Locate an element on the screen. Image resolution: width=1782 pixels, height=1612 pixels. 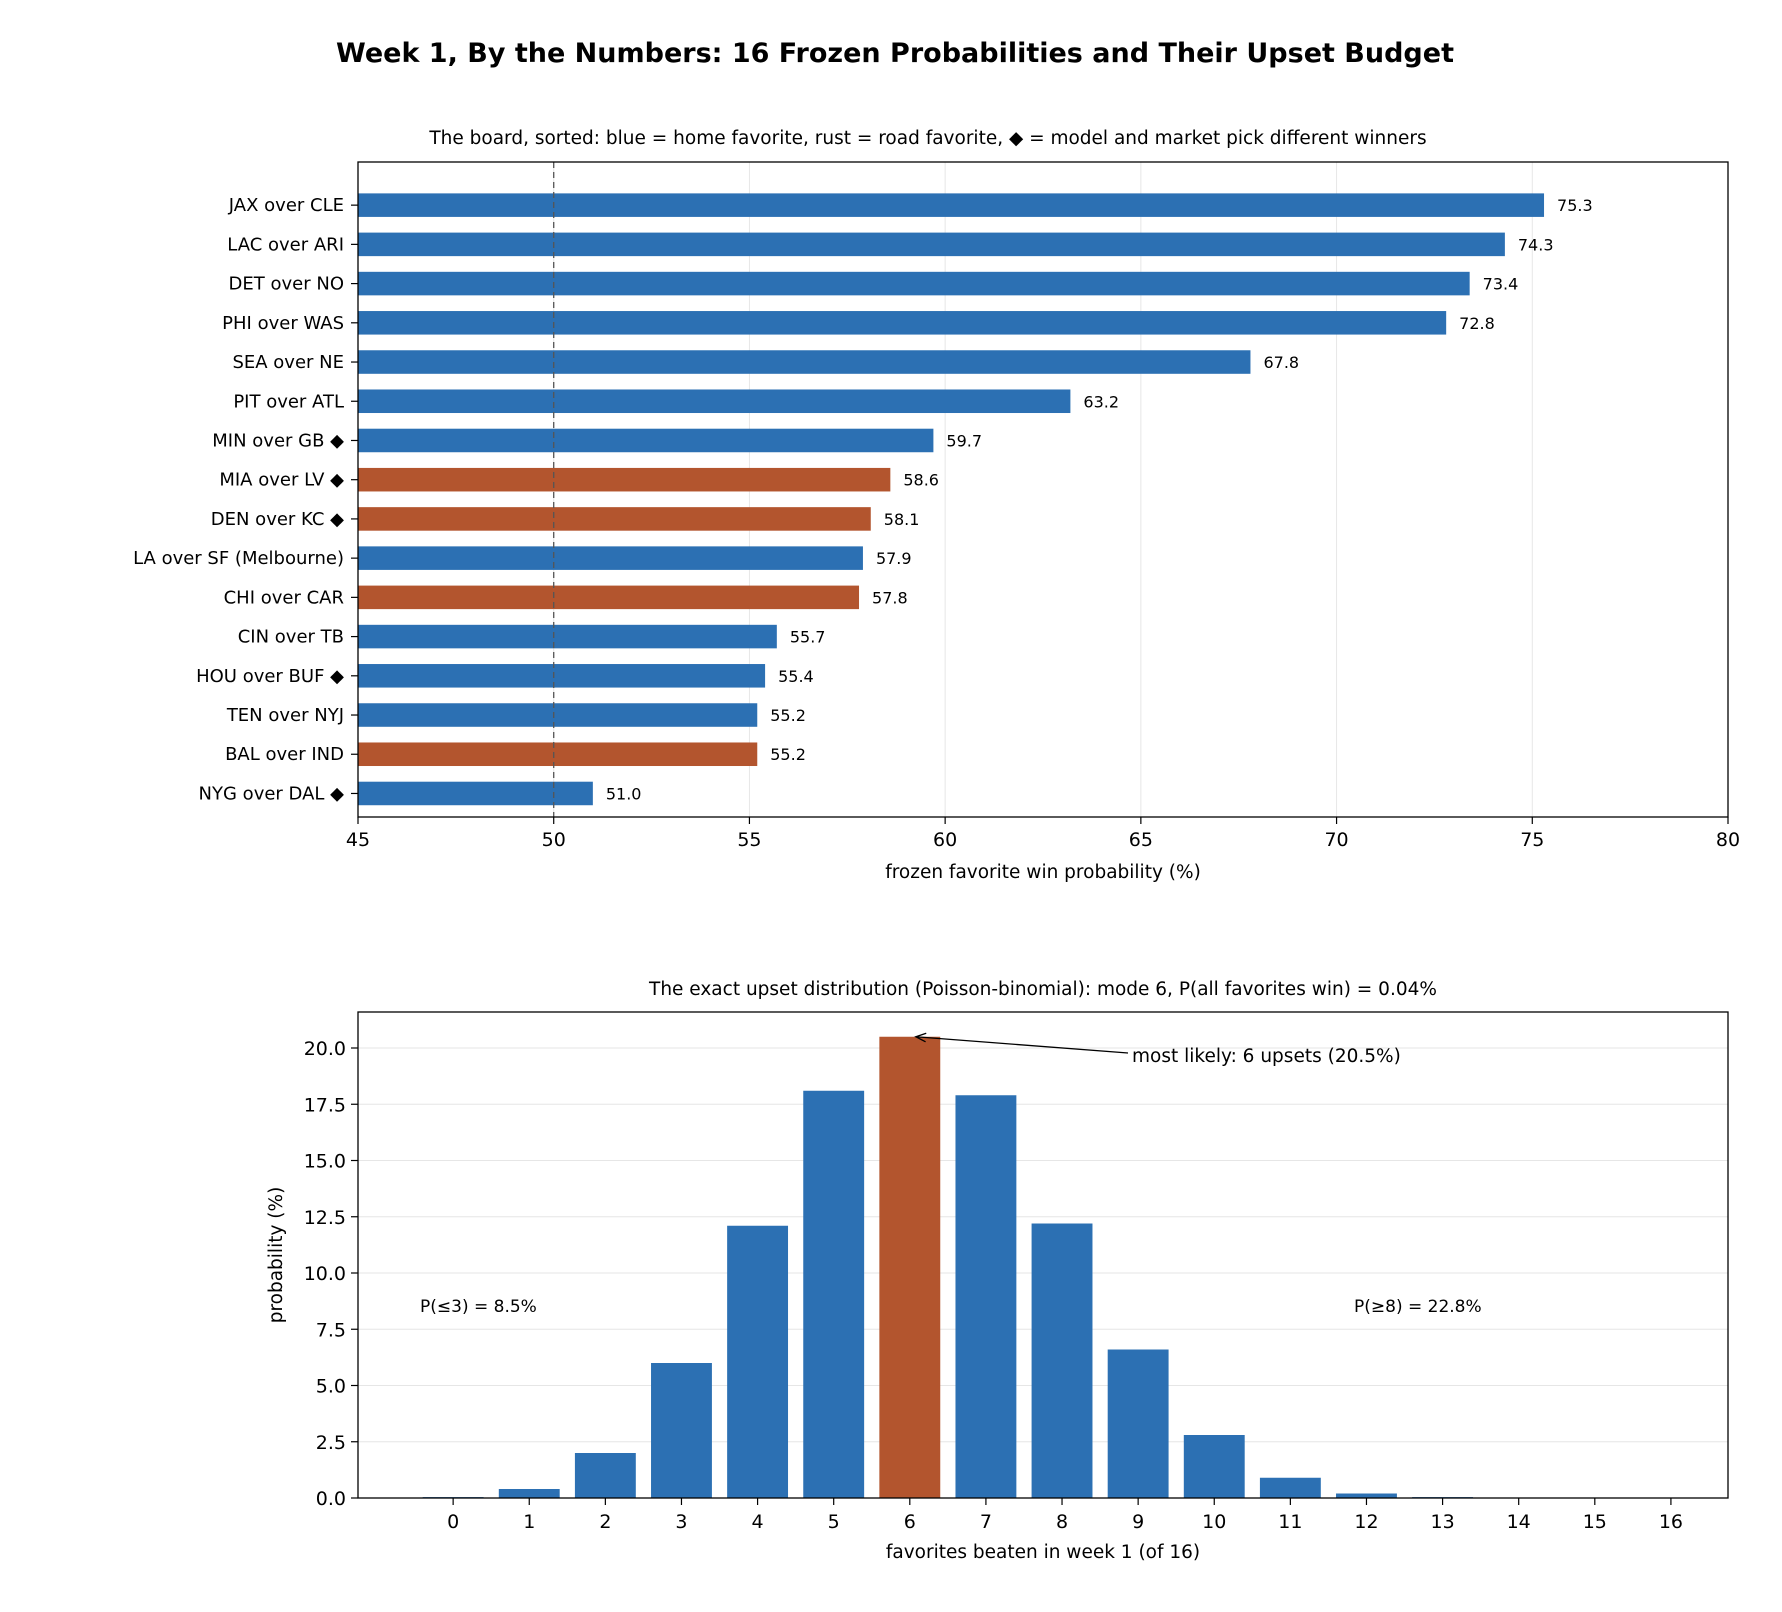
bottom-x-tick-label: 4 is located at coordinates (758, 1522).